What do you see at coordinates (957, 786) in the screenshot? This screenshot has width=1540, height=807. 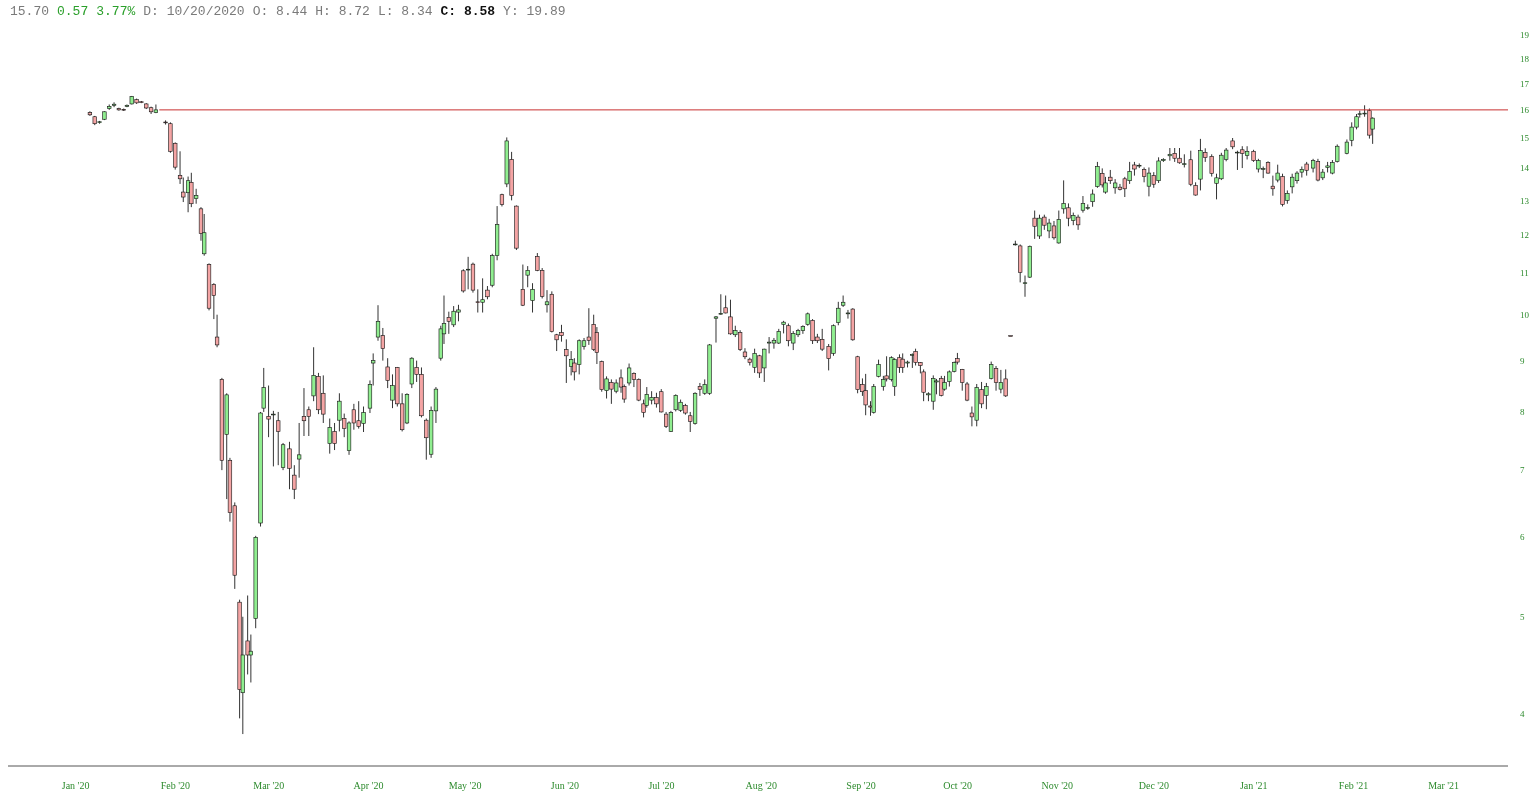 I see `x-tick-label: Oct '20` at bounding box center [957, 786].